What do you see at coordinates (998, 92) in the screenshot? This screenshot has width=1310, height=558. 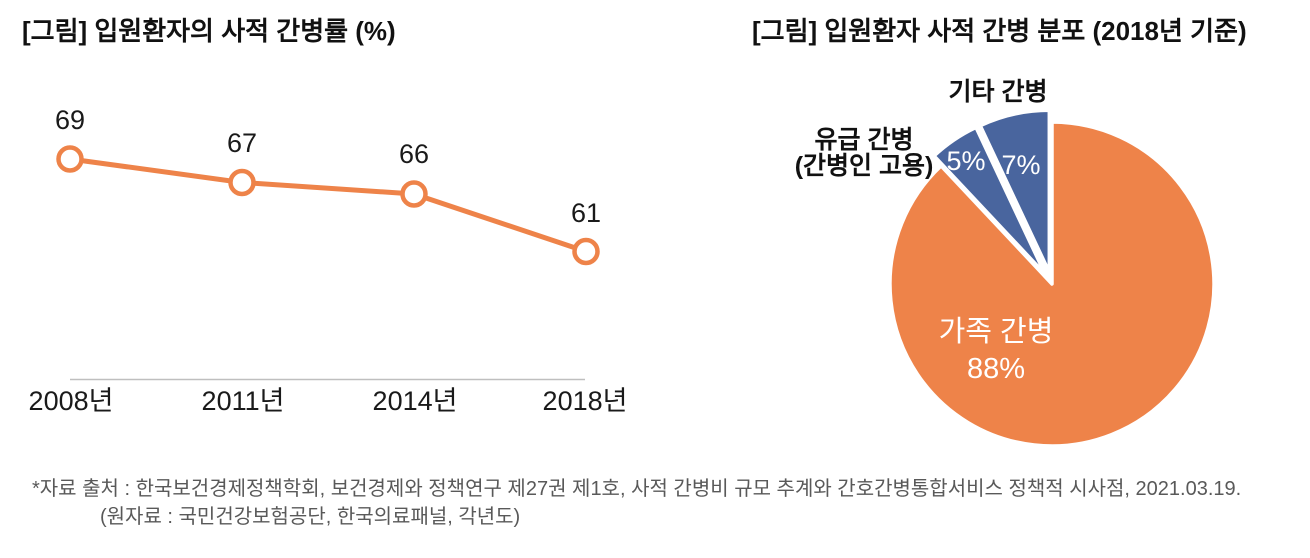 I see `pie-callout-other: 기타 간병` at bounding box center [998, 92].